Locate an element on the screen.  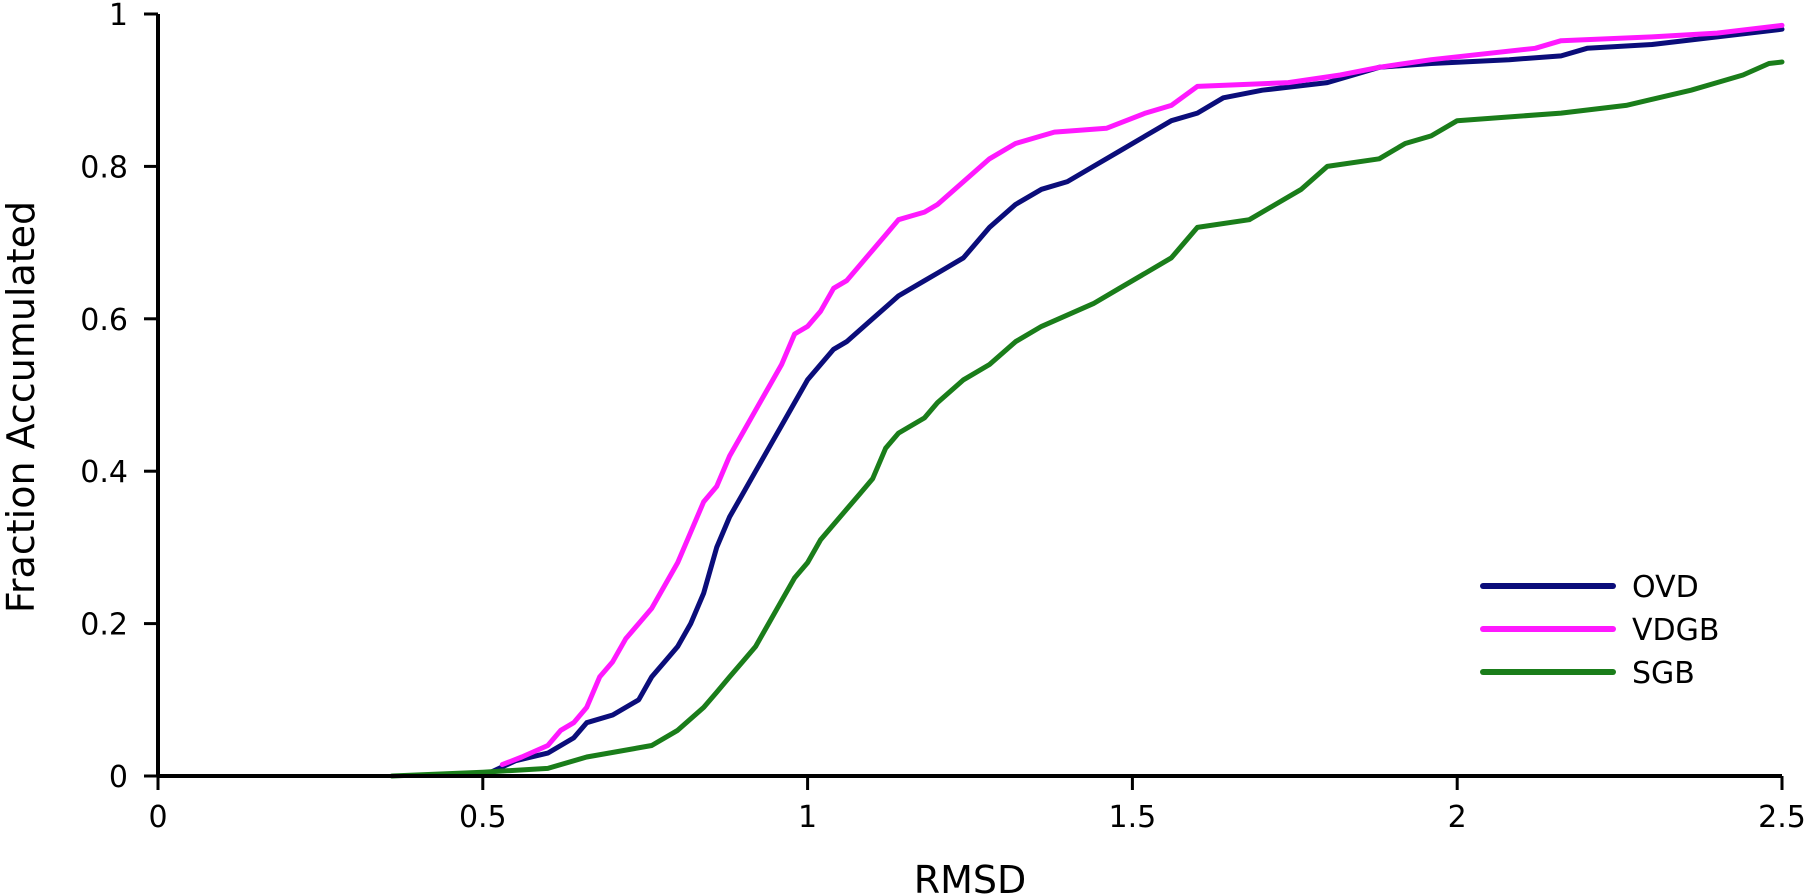
y-axis-title: Fraction Accumulated is located at coordinates (21, 407).